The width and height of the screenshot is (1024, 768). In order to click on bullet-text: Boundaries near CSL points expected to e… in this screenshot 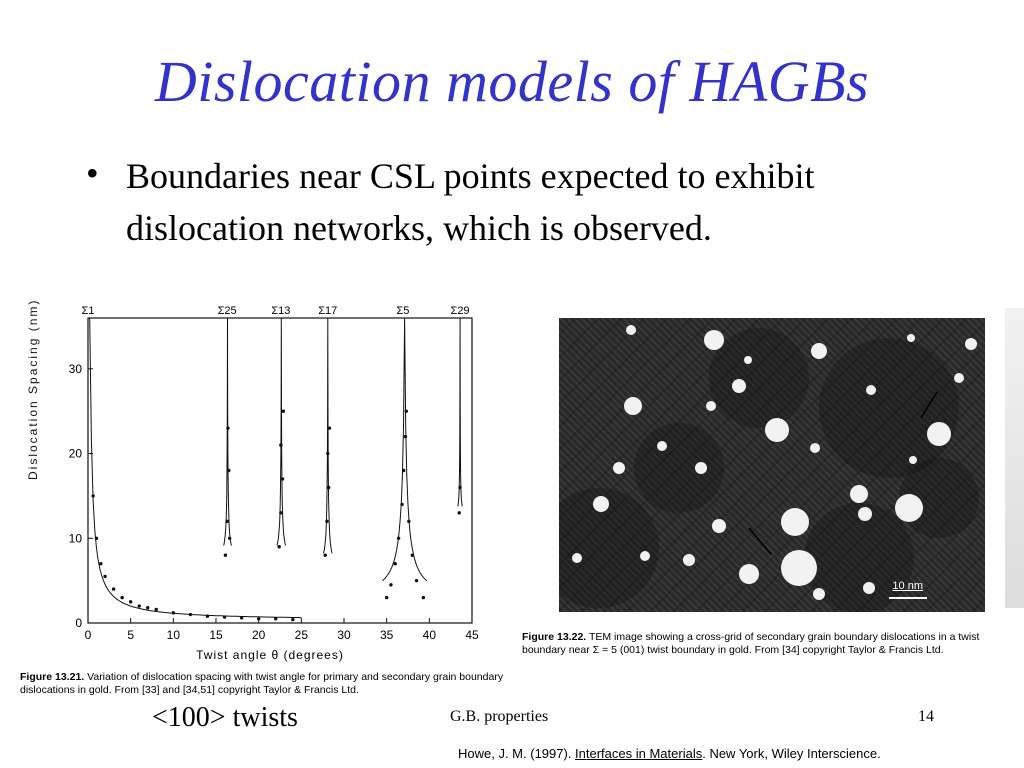, I will do `click(470, 202)`.